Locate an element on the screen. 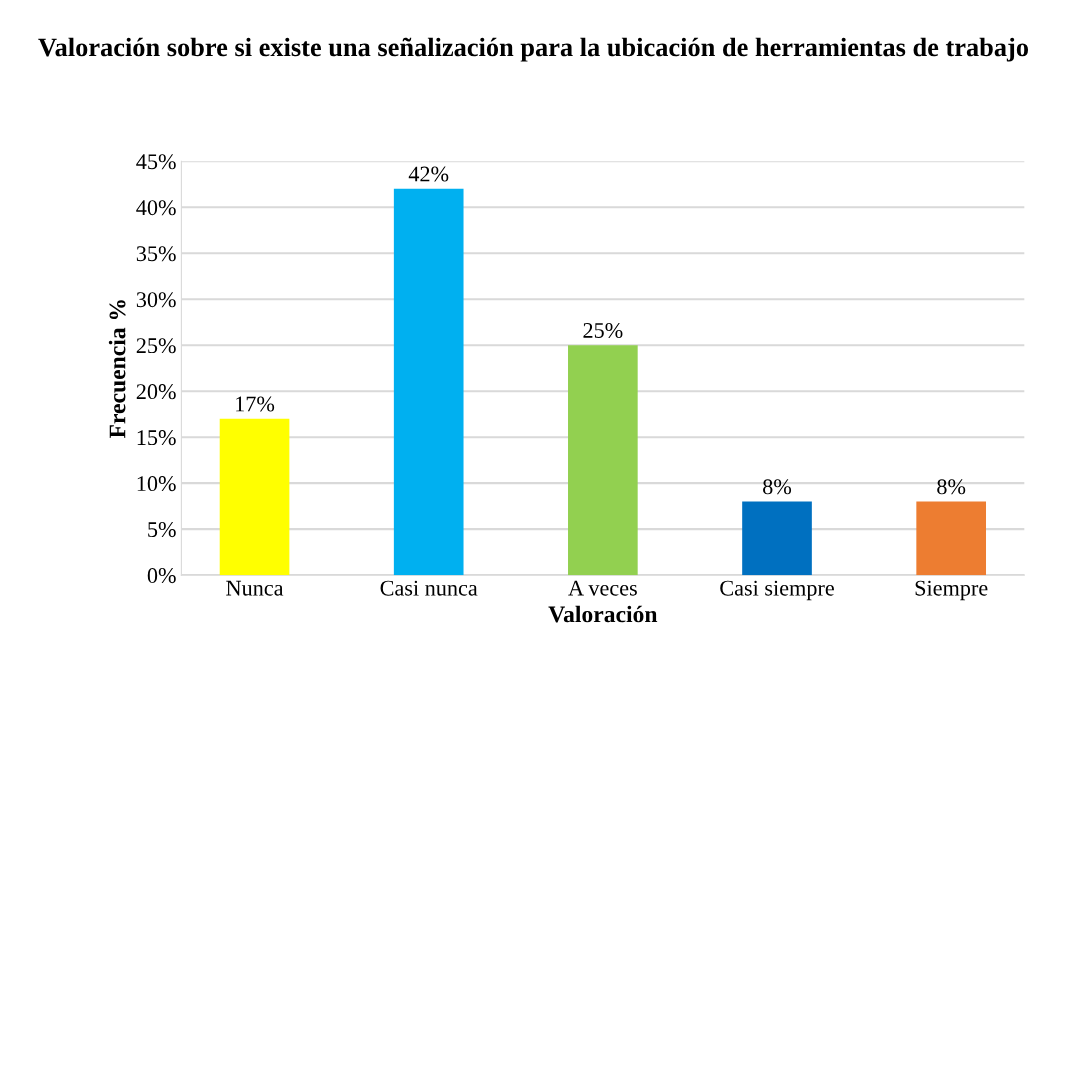 The width and height of the screenshot is (1067, 1075). y-tick-label: 30% is located at coordinates (156, 300).